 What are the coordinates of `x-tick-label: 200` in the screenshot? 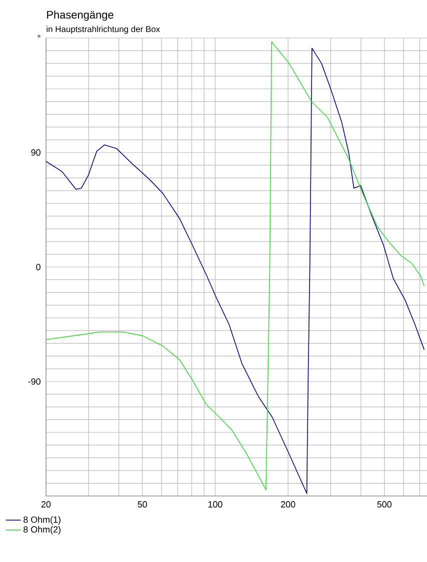 It's located at (288, 504).